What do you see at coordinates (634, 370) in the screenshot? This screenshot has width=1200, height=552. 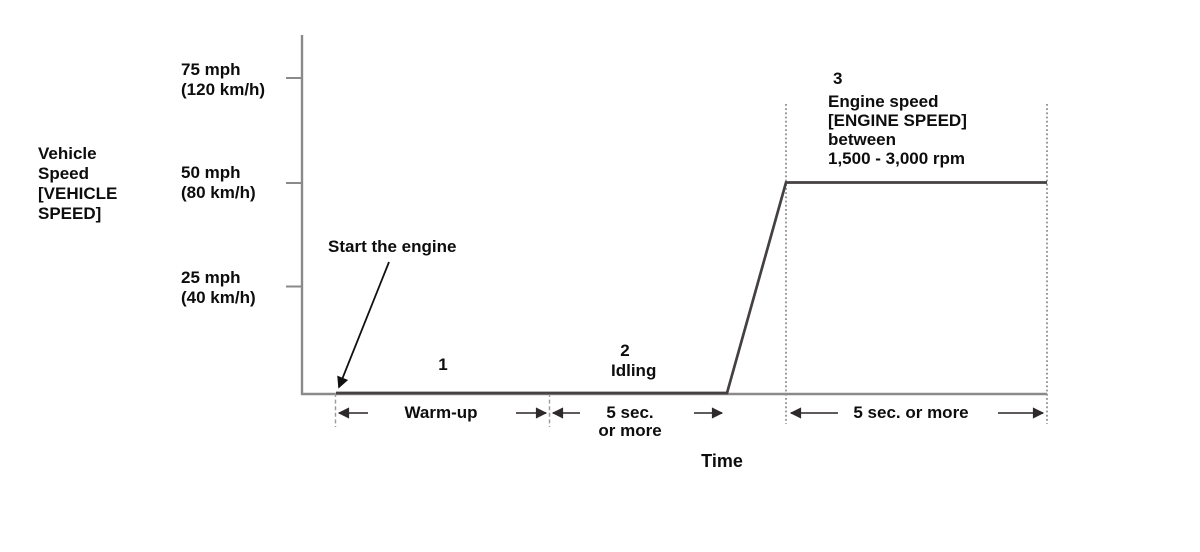 I see `phase-2-idling-label: Idling` at bounding box center [634, 370].